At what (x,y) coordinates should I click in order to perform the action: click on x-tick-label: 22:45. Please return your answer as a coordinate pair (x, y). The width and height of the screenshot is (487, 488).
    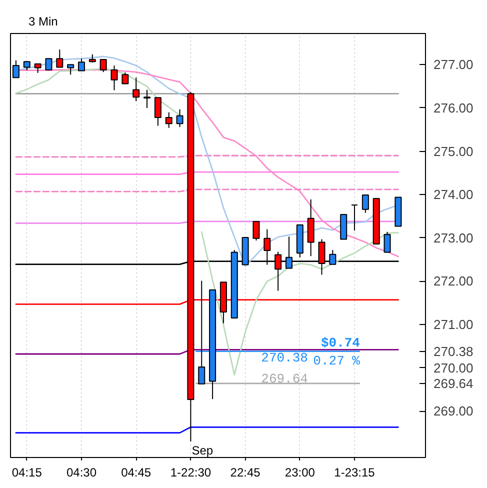
    Looking at the image, I should click on (245, 473).